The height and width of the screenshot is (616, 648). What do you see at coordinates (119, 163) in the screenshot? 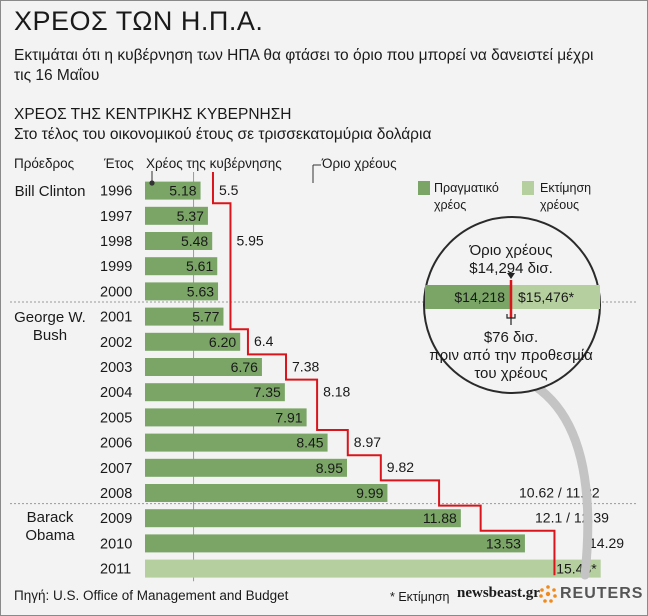
I see `column-header-year: Έτος` at bounding box center [119, 163].